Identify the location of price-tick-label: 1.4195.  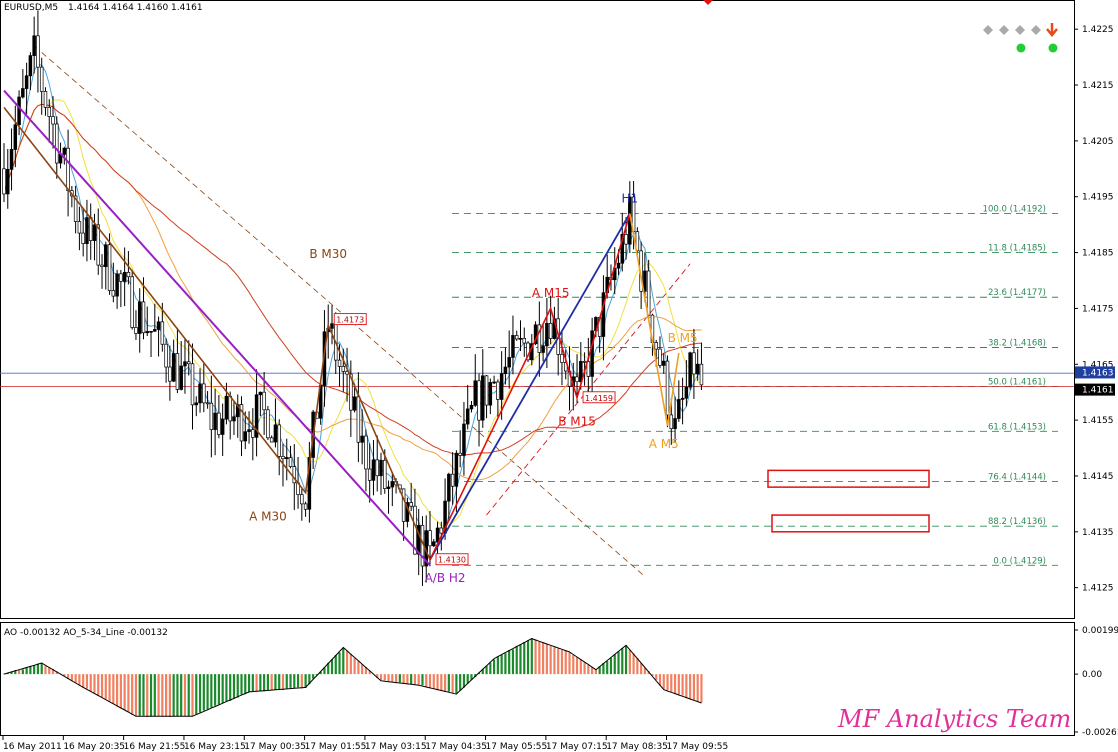
(1098, 198).